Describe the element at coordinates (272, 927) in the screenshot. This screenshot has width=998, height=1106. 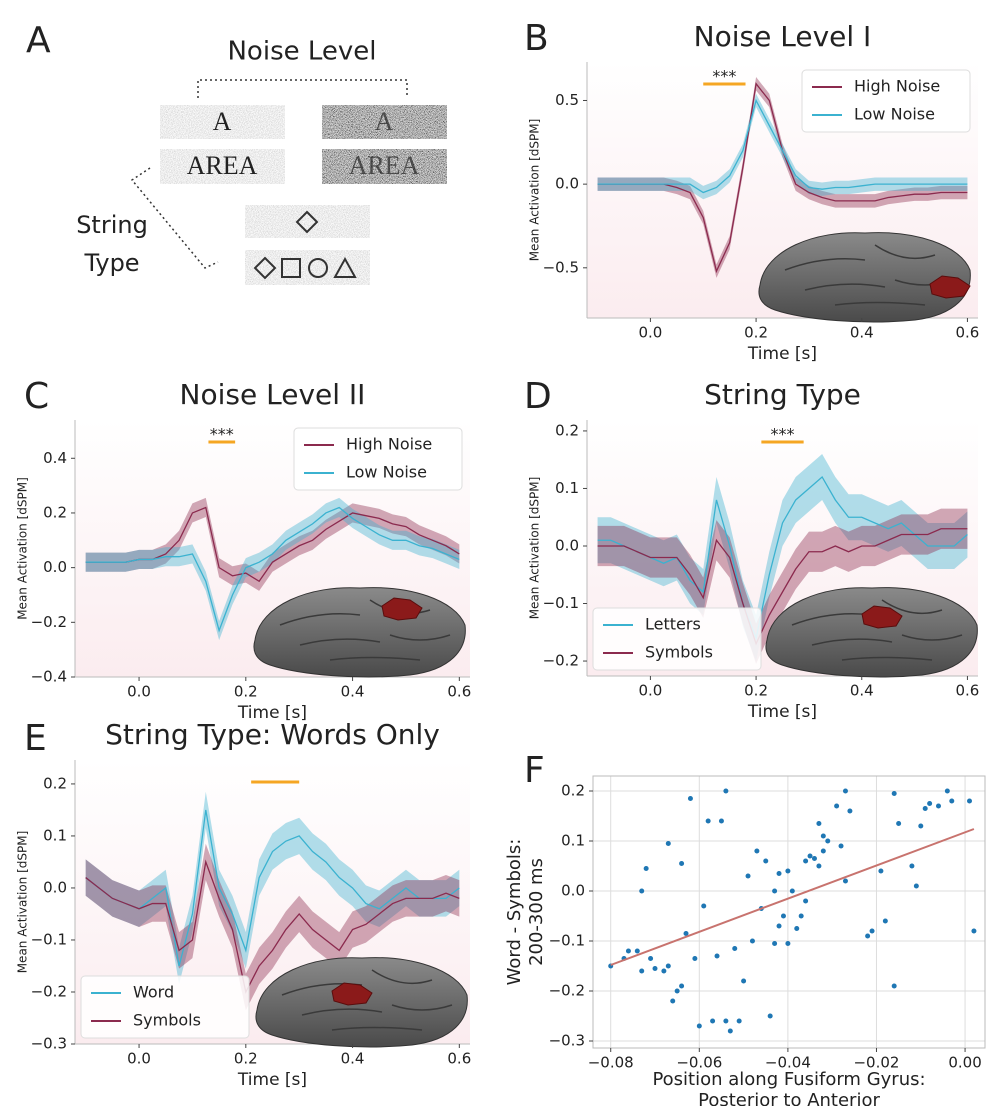
I see `error-band` at that location.